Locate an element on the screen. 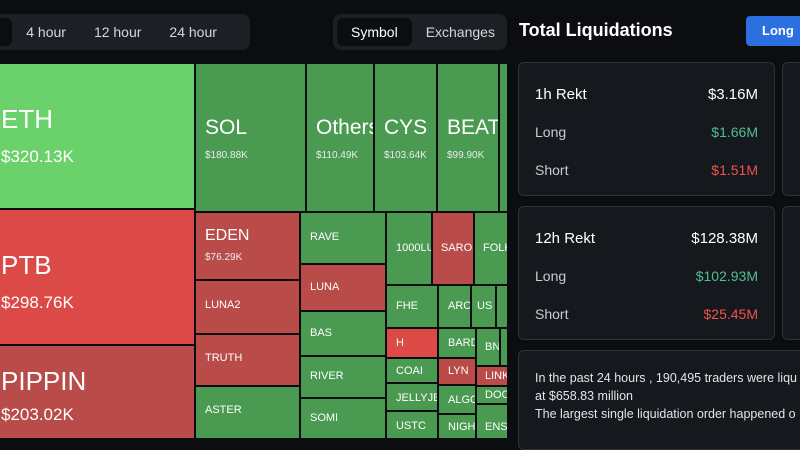 Image resolution: width=800 pixels, height=450 pixels. heatmap-cell-luna2: LUNA2 is located at coordinates (247, 307).